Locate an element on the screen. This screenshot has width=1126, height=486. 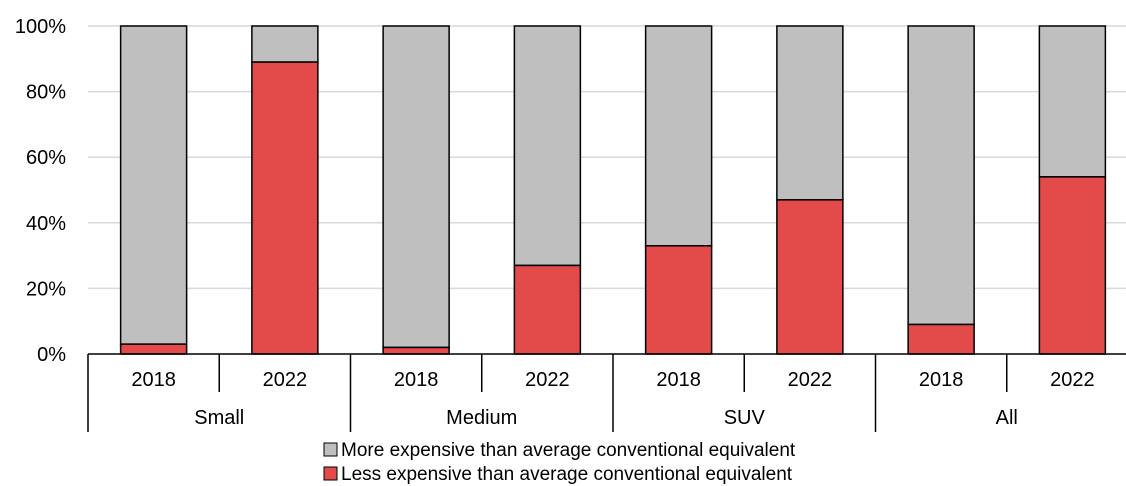
x-group-label: Small is located at coordinates (219, 418).